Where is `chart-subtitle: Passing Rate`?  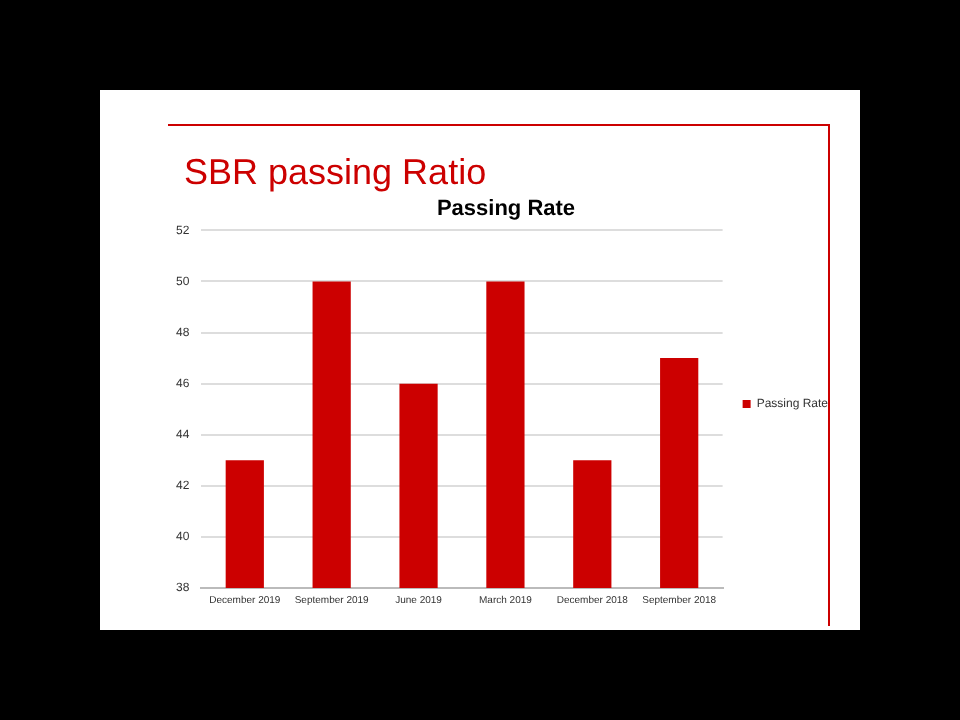 chart-subtitle: Passing Rate is located at coordinates (506, 209).